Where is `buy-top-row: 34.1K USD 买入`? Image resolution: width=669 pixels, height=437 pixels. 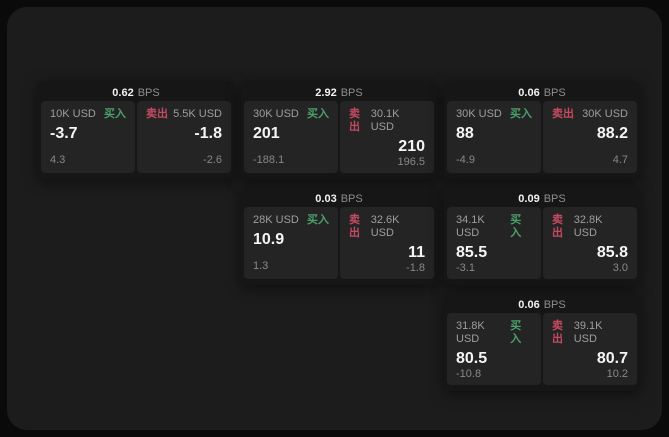
buy-top-row: 34.1K USD 买入 is located at coordinates (494, 227).